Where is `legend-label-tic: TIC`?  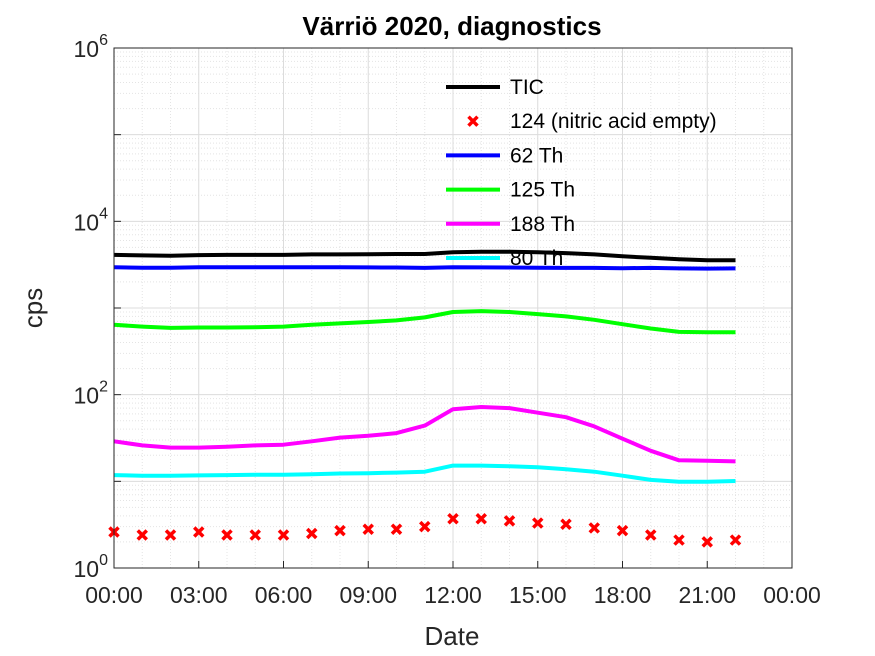 legend-label-tic: TIC is located at coordinates (527, 87).